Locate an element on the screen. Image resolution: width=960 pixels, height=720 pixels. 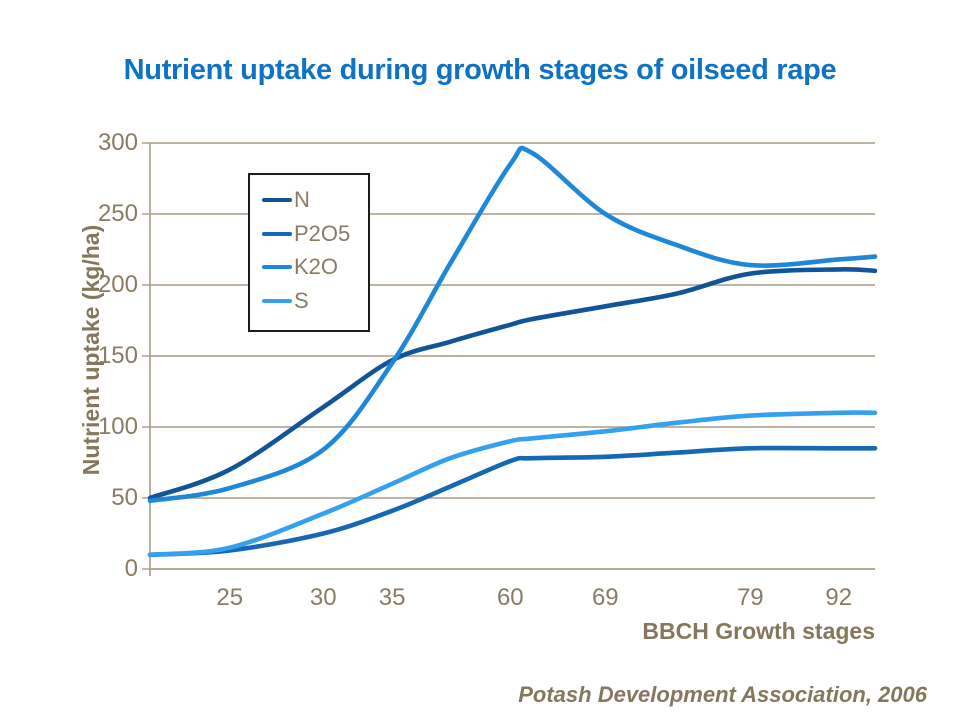
legend-item: N is located at coordinates (313, 200).